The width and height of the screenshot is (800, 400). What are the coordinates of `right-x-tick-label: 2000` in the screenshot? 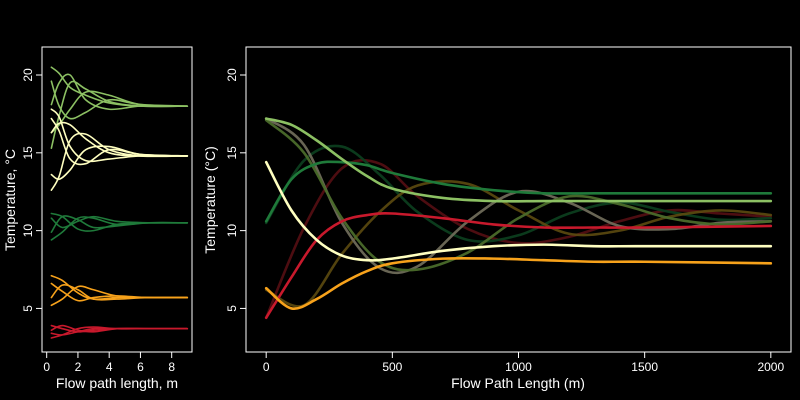 It's located at (770, 367).